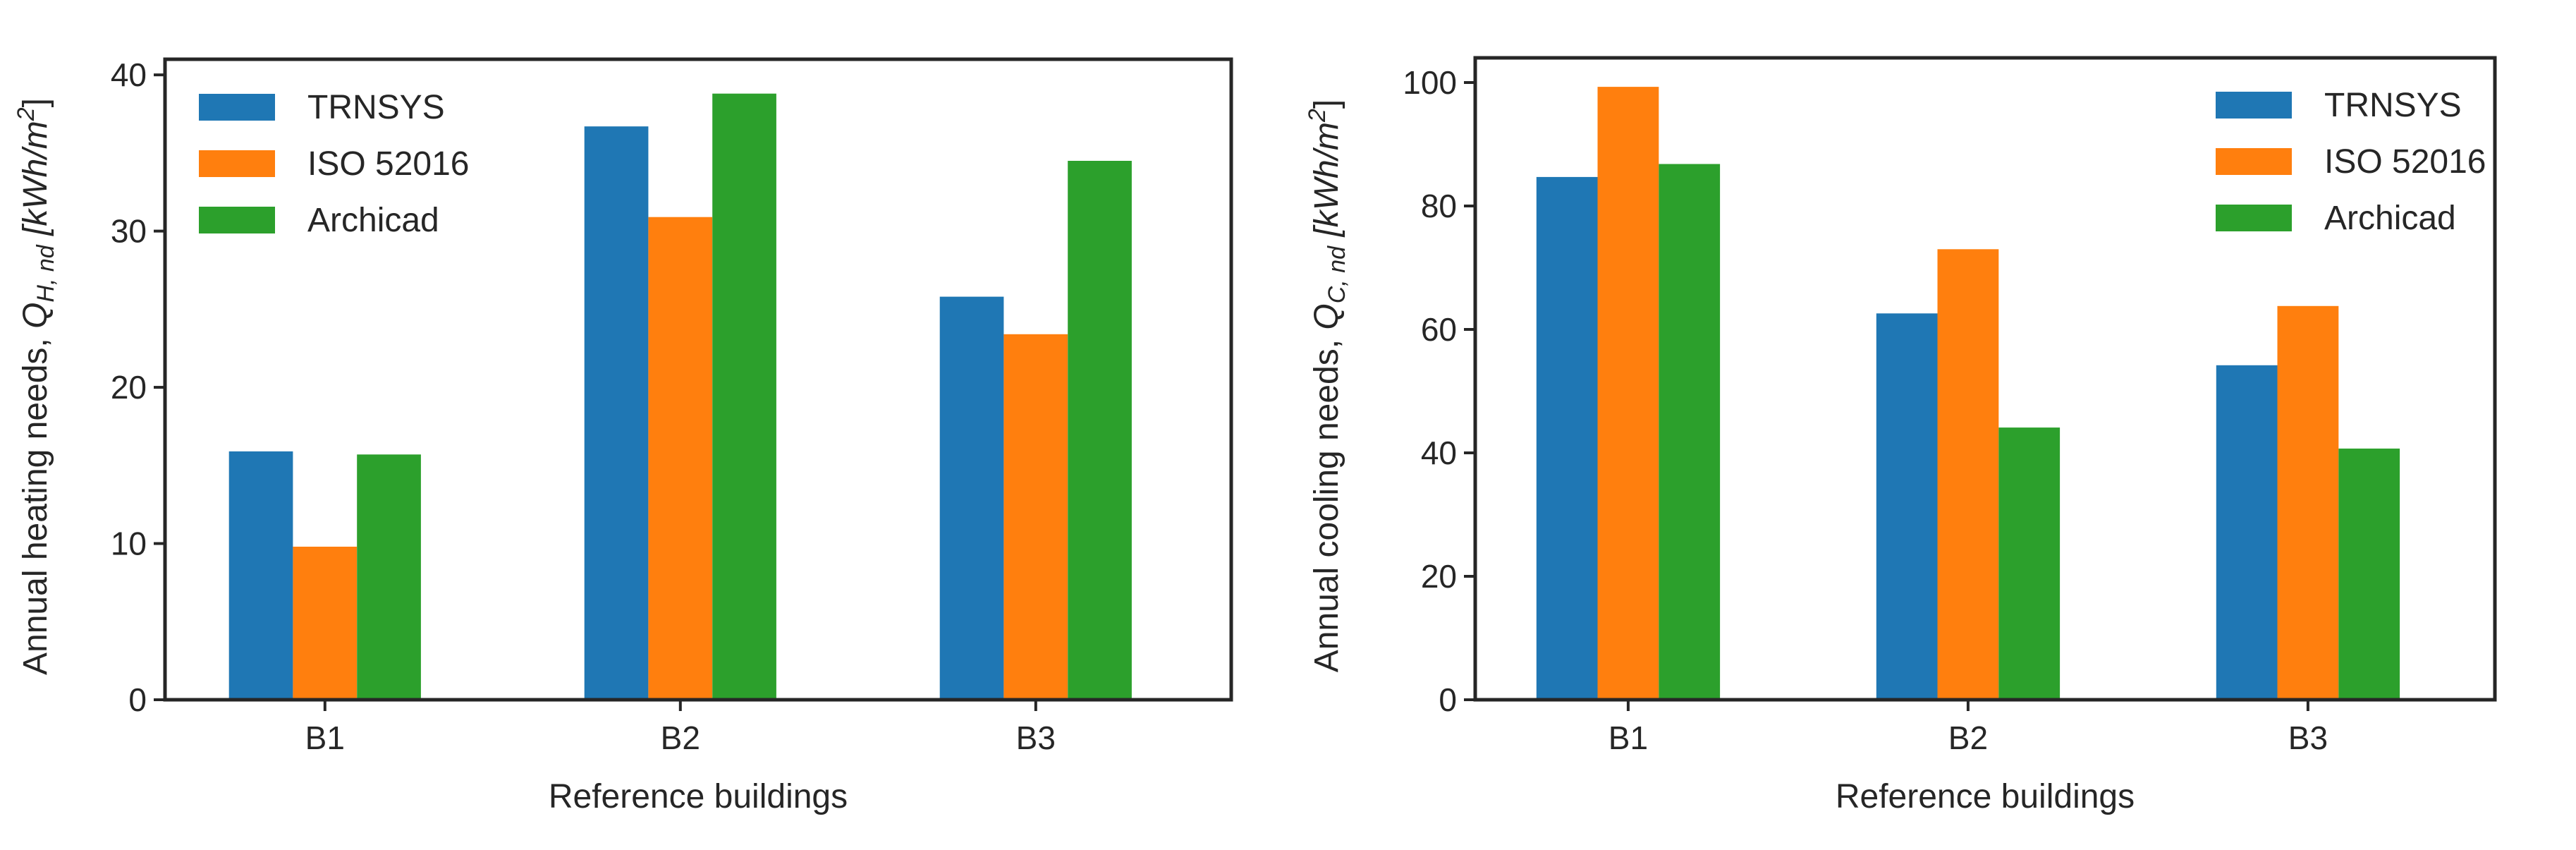 This screenshot has width=2576, height=850. What do you see at coordinates (36, 387) in the screenshot?
I see `heating-y-axis-label: Annual heating needs, QH, nd [kWh/m2]` at bounding box center [36, 387].